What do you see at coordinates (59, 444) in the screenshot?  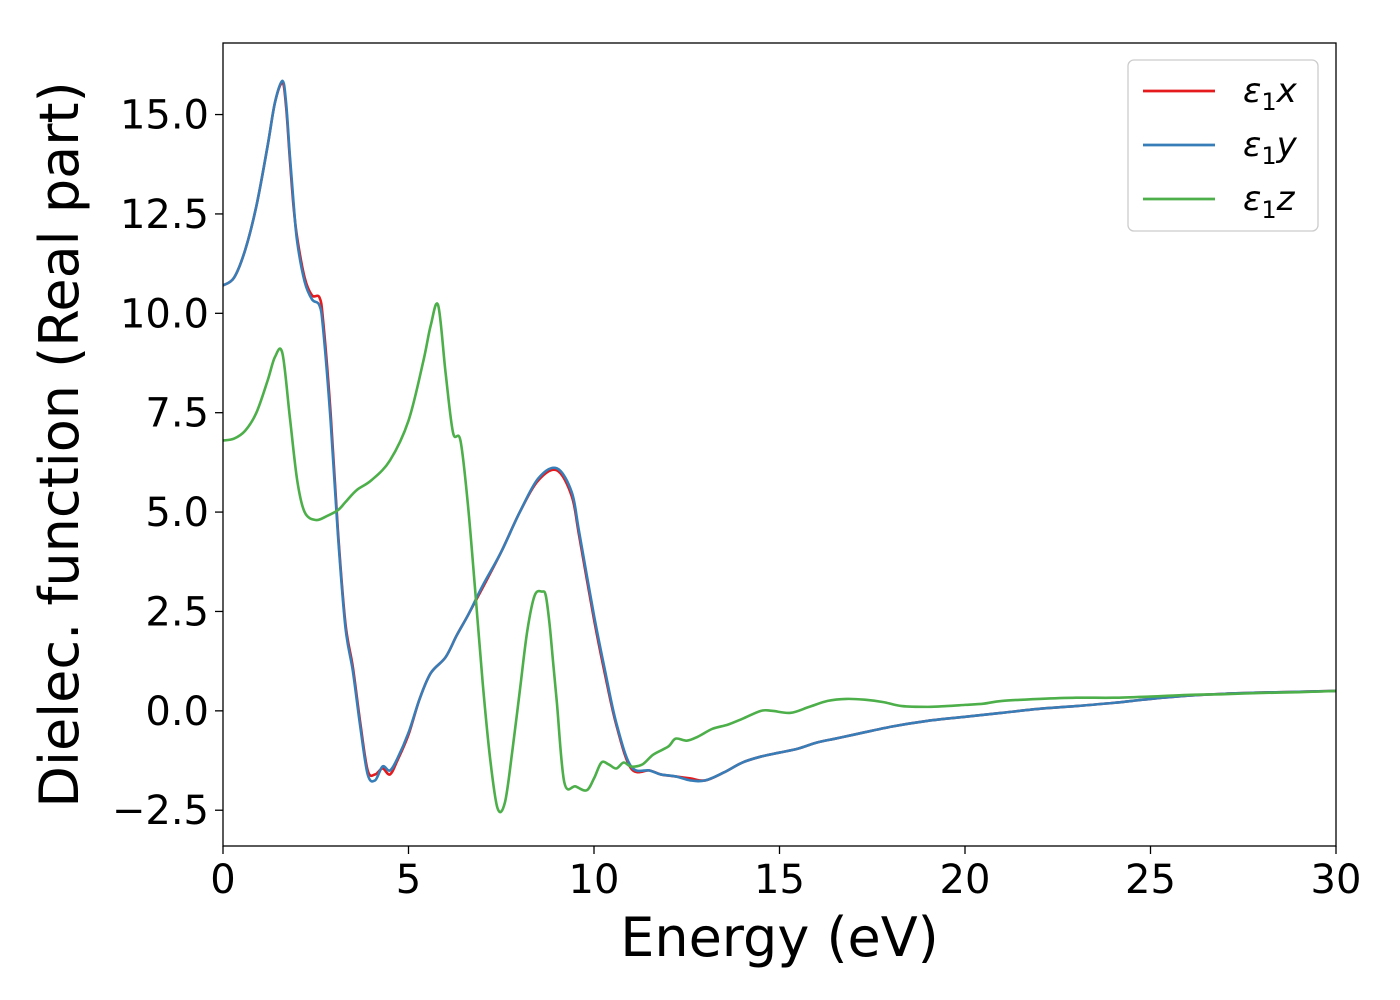 I see `y-axis-title: Dielec. function (Real part)` at bounding box center [59, 444].